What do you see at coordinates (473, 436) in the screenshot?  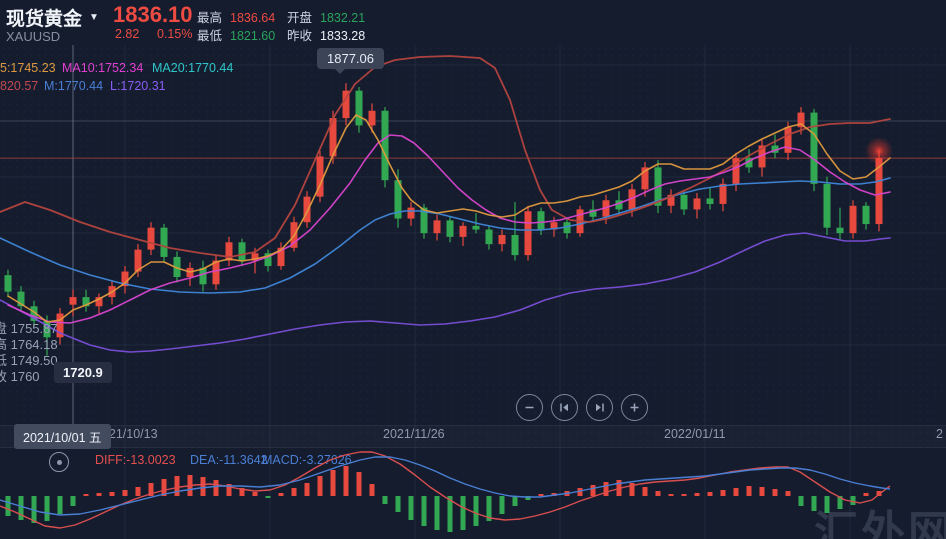 I see `x-axis-strip` at bounding box center [473, 436].